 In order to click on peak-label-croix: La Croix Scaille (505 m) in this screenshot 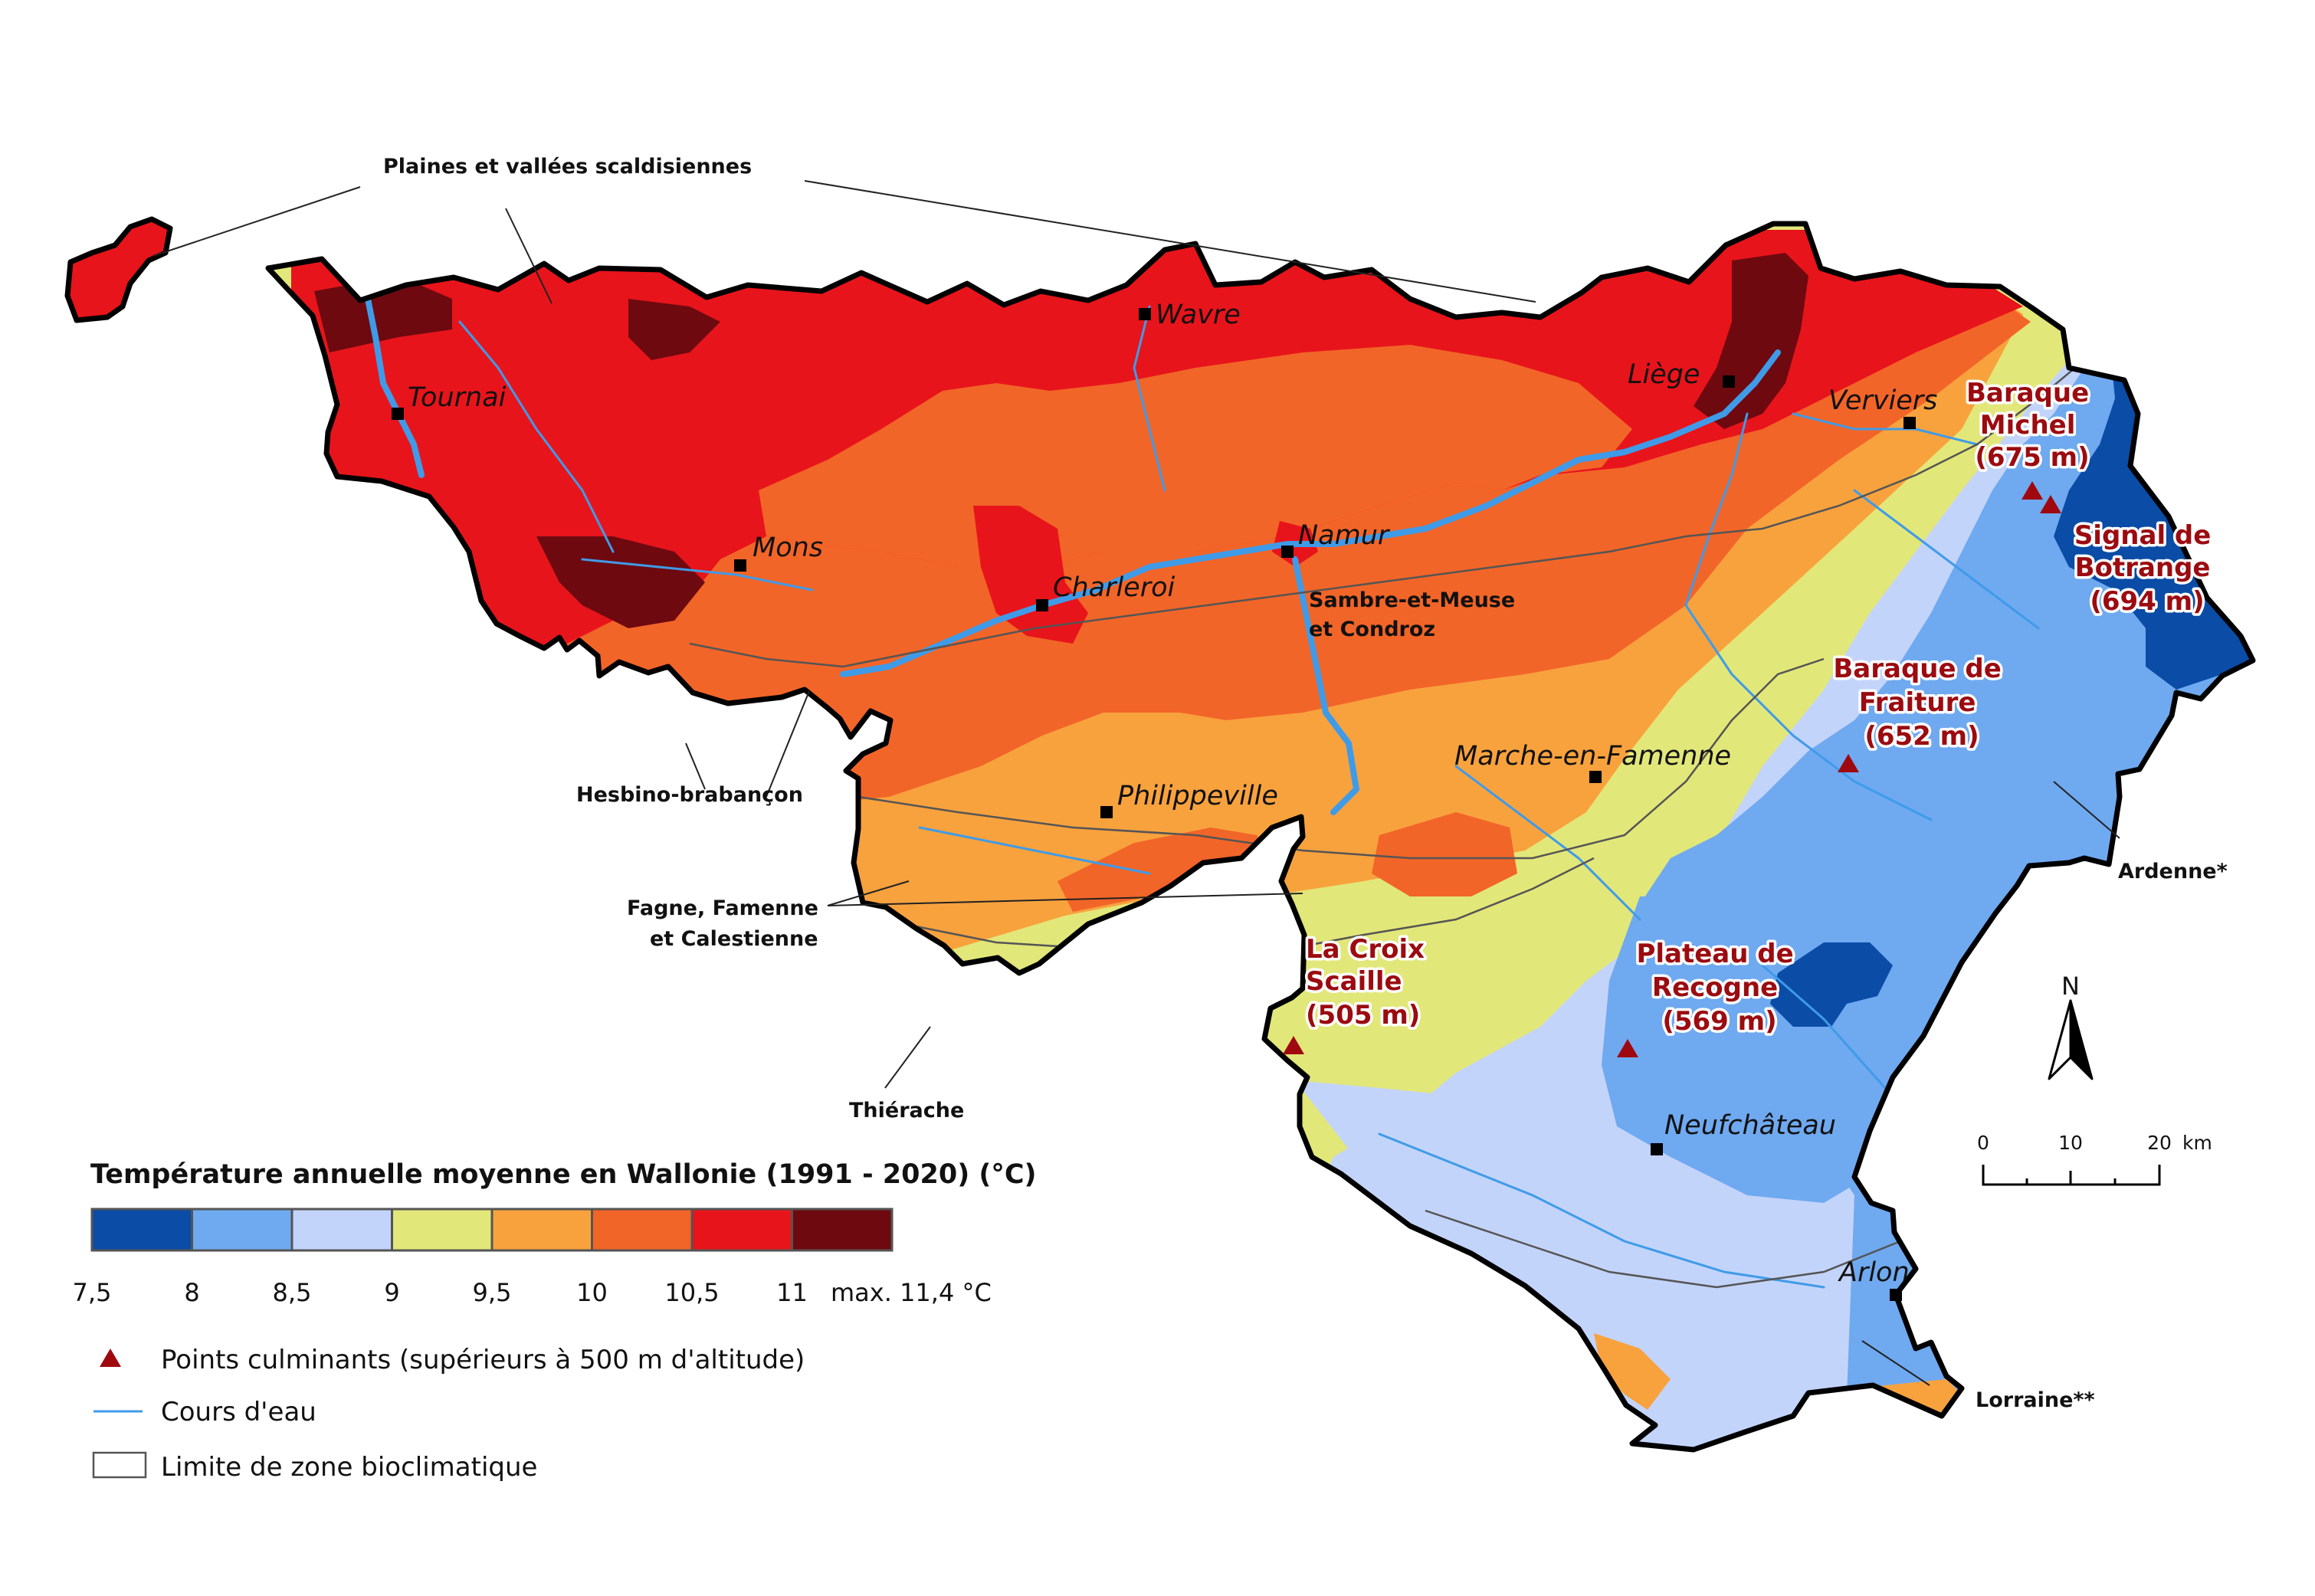, I will do `click(1370, 983)`.